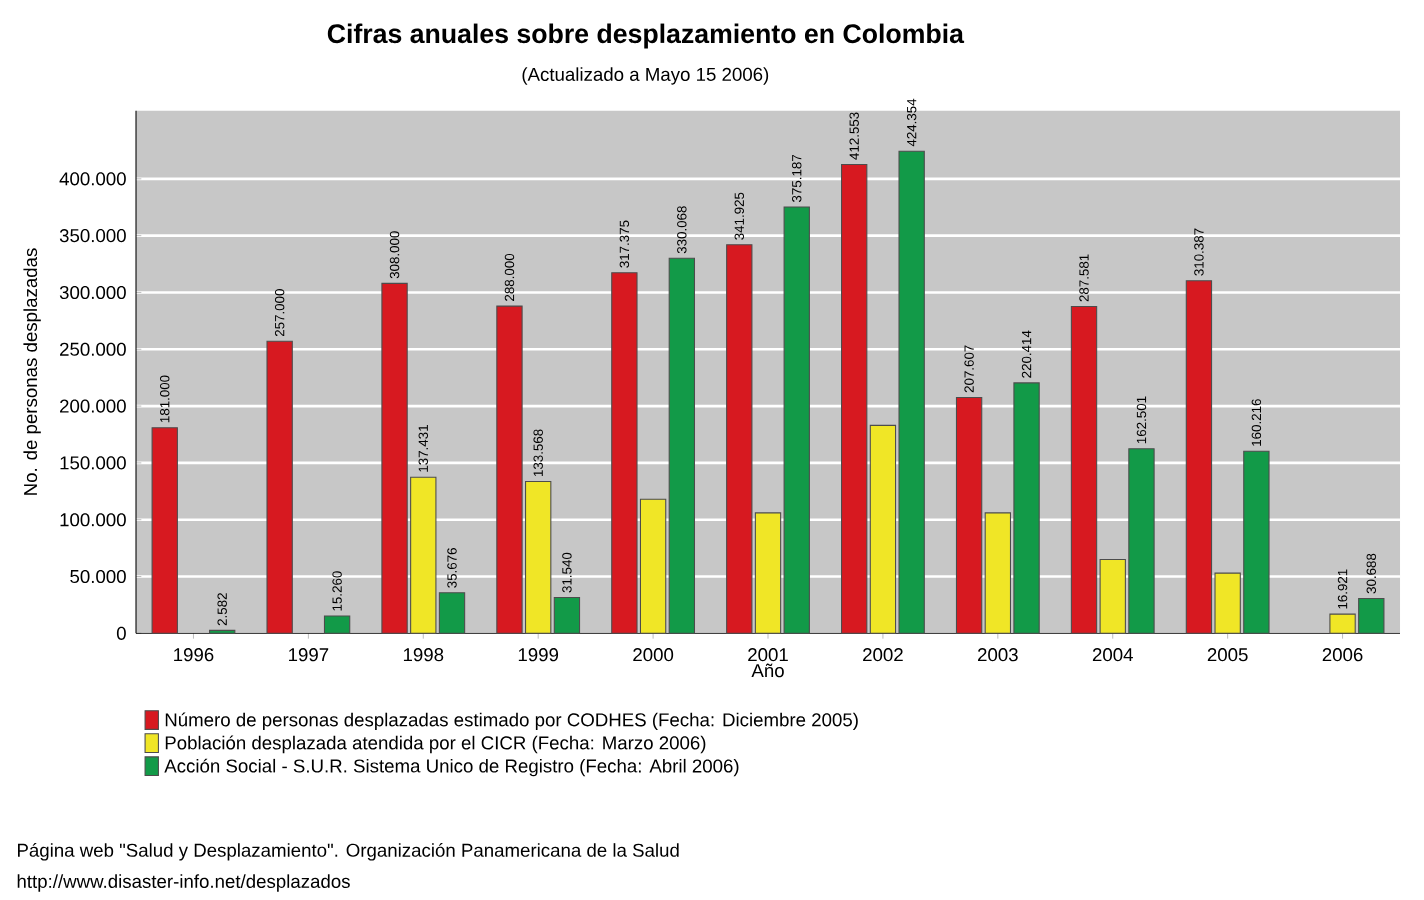  I want to click on x-tick-label: 2000, so click(653, 655).